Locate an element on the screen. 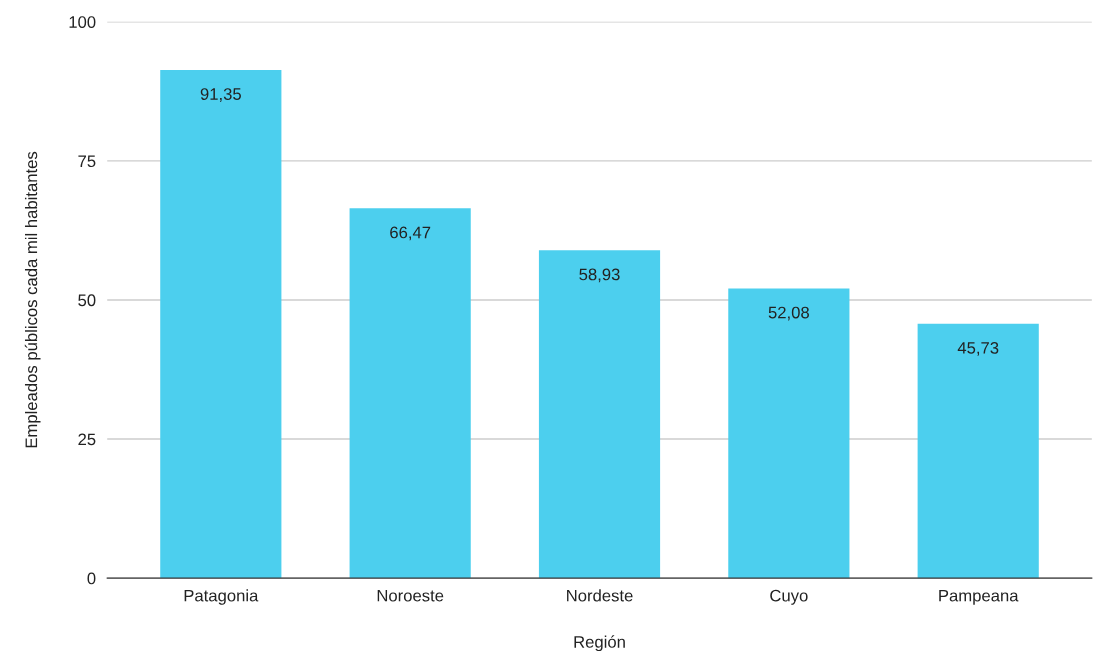 The height and width of the screenshot is (660, 1094). x-tick-label: Patagonia is located at coordinates (221, 597).